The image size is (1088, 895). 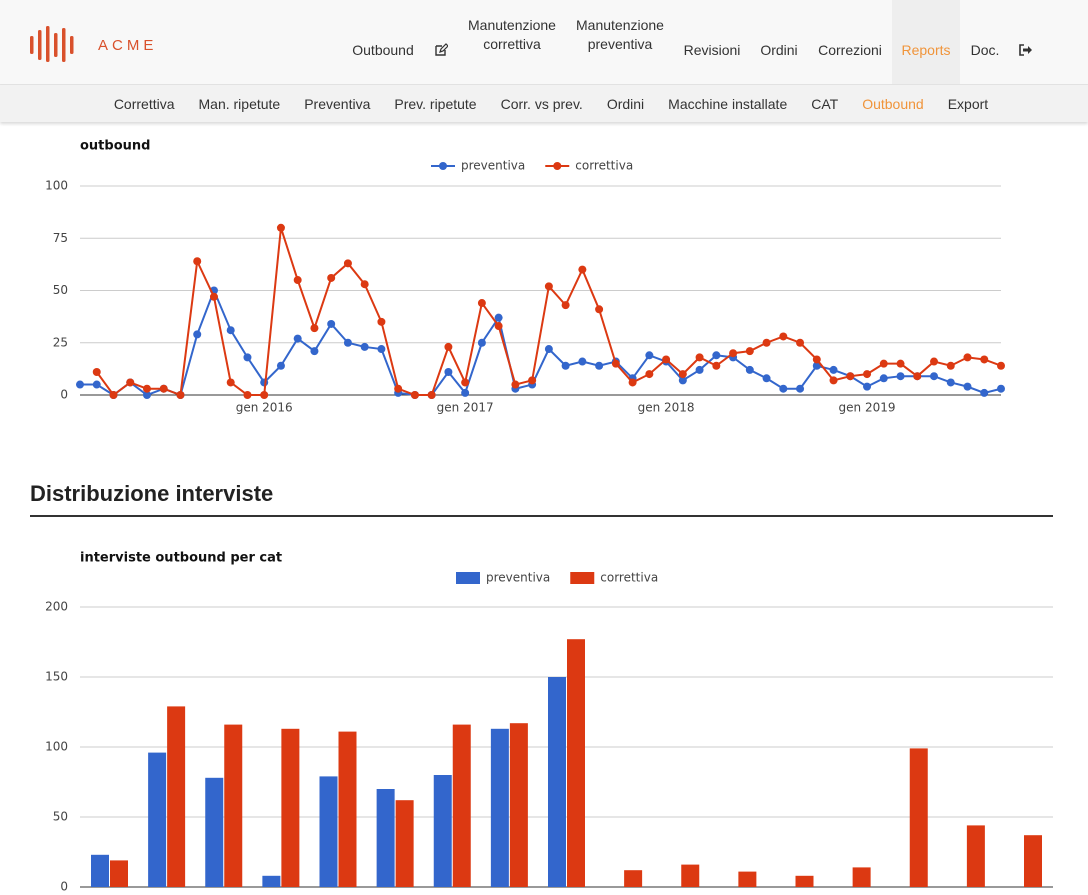 What do you see at coordinates (512, 34) in the screenshot?
I see `nav-item: Manutenzione correttiva` at bounding box center [512, 34].